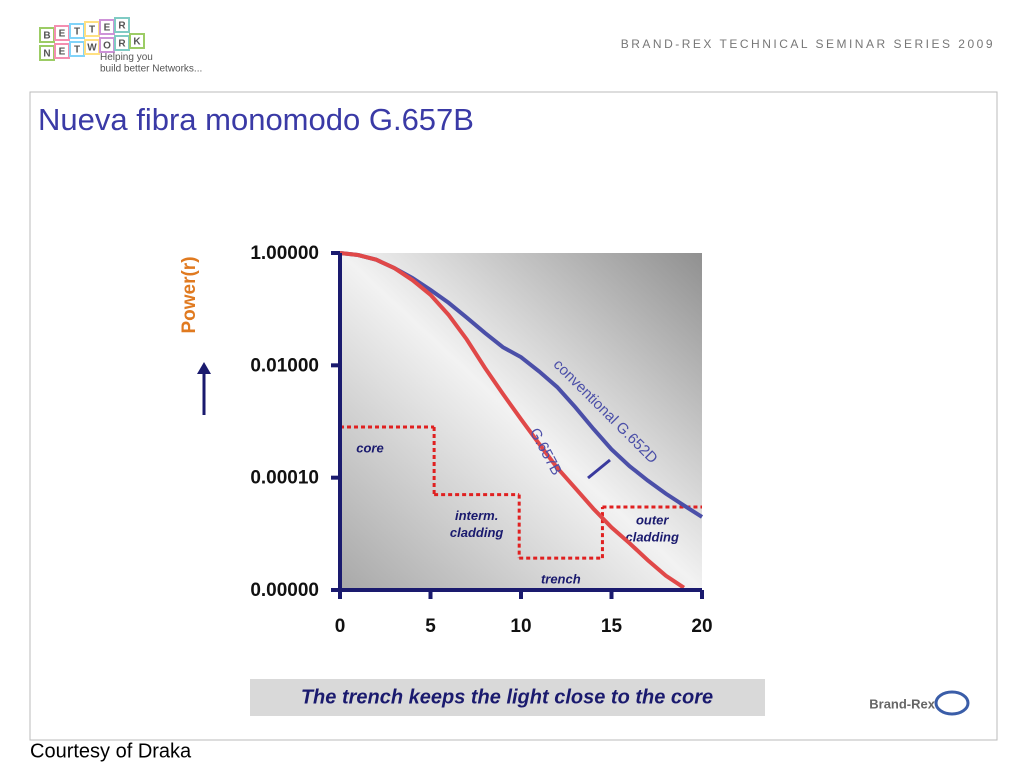  I want to click on pointer, so click(599, 469).